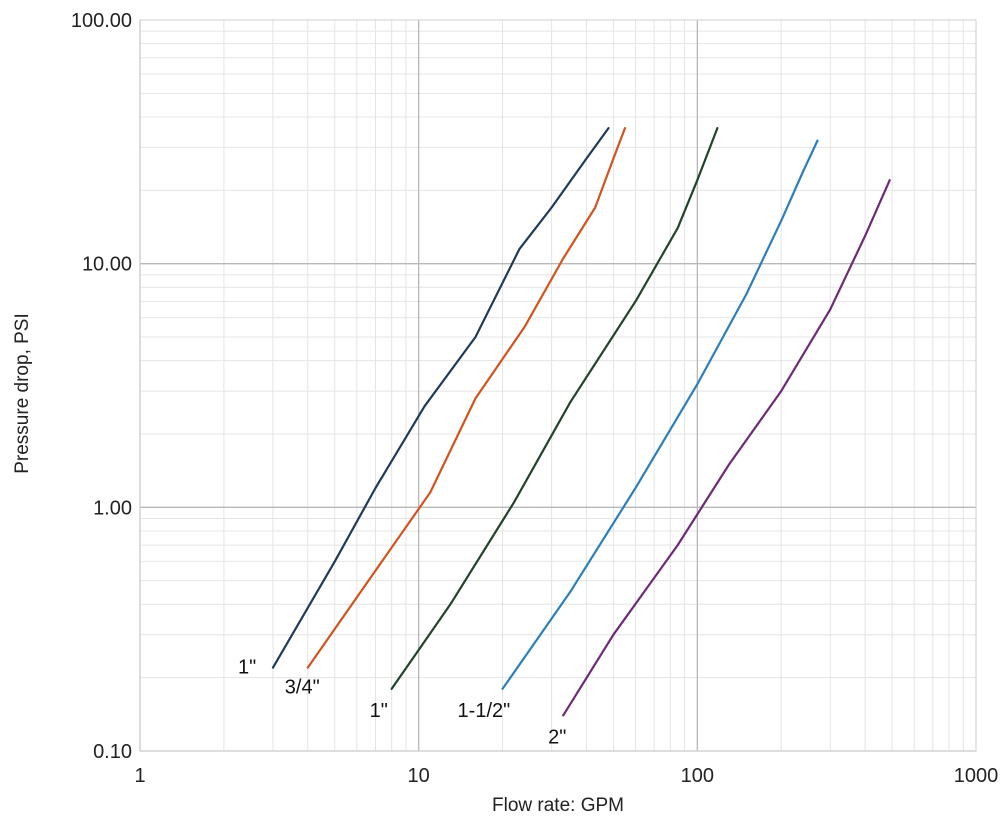  What do you see at coordinates (302, 688) in the screenshot?
I see `series-label: 3/4"` at bounding box center [302, 688].